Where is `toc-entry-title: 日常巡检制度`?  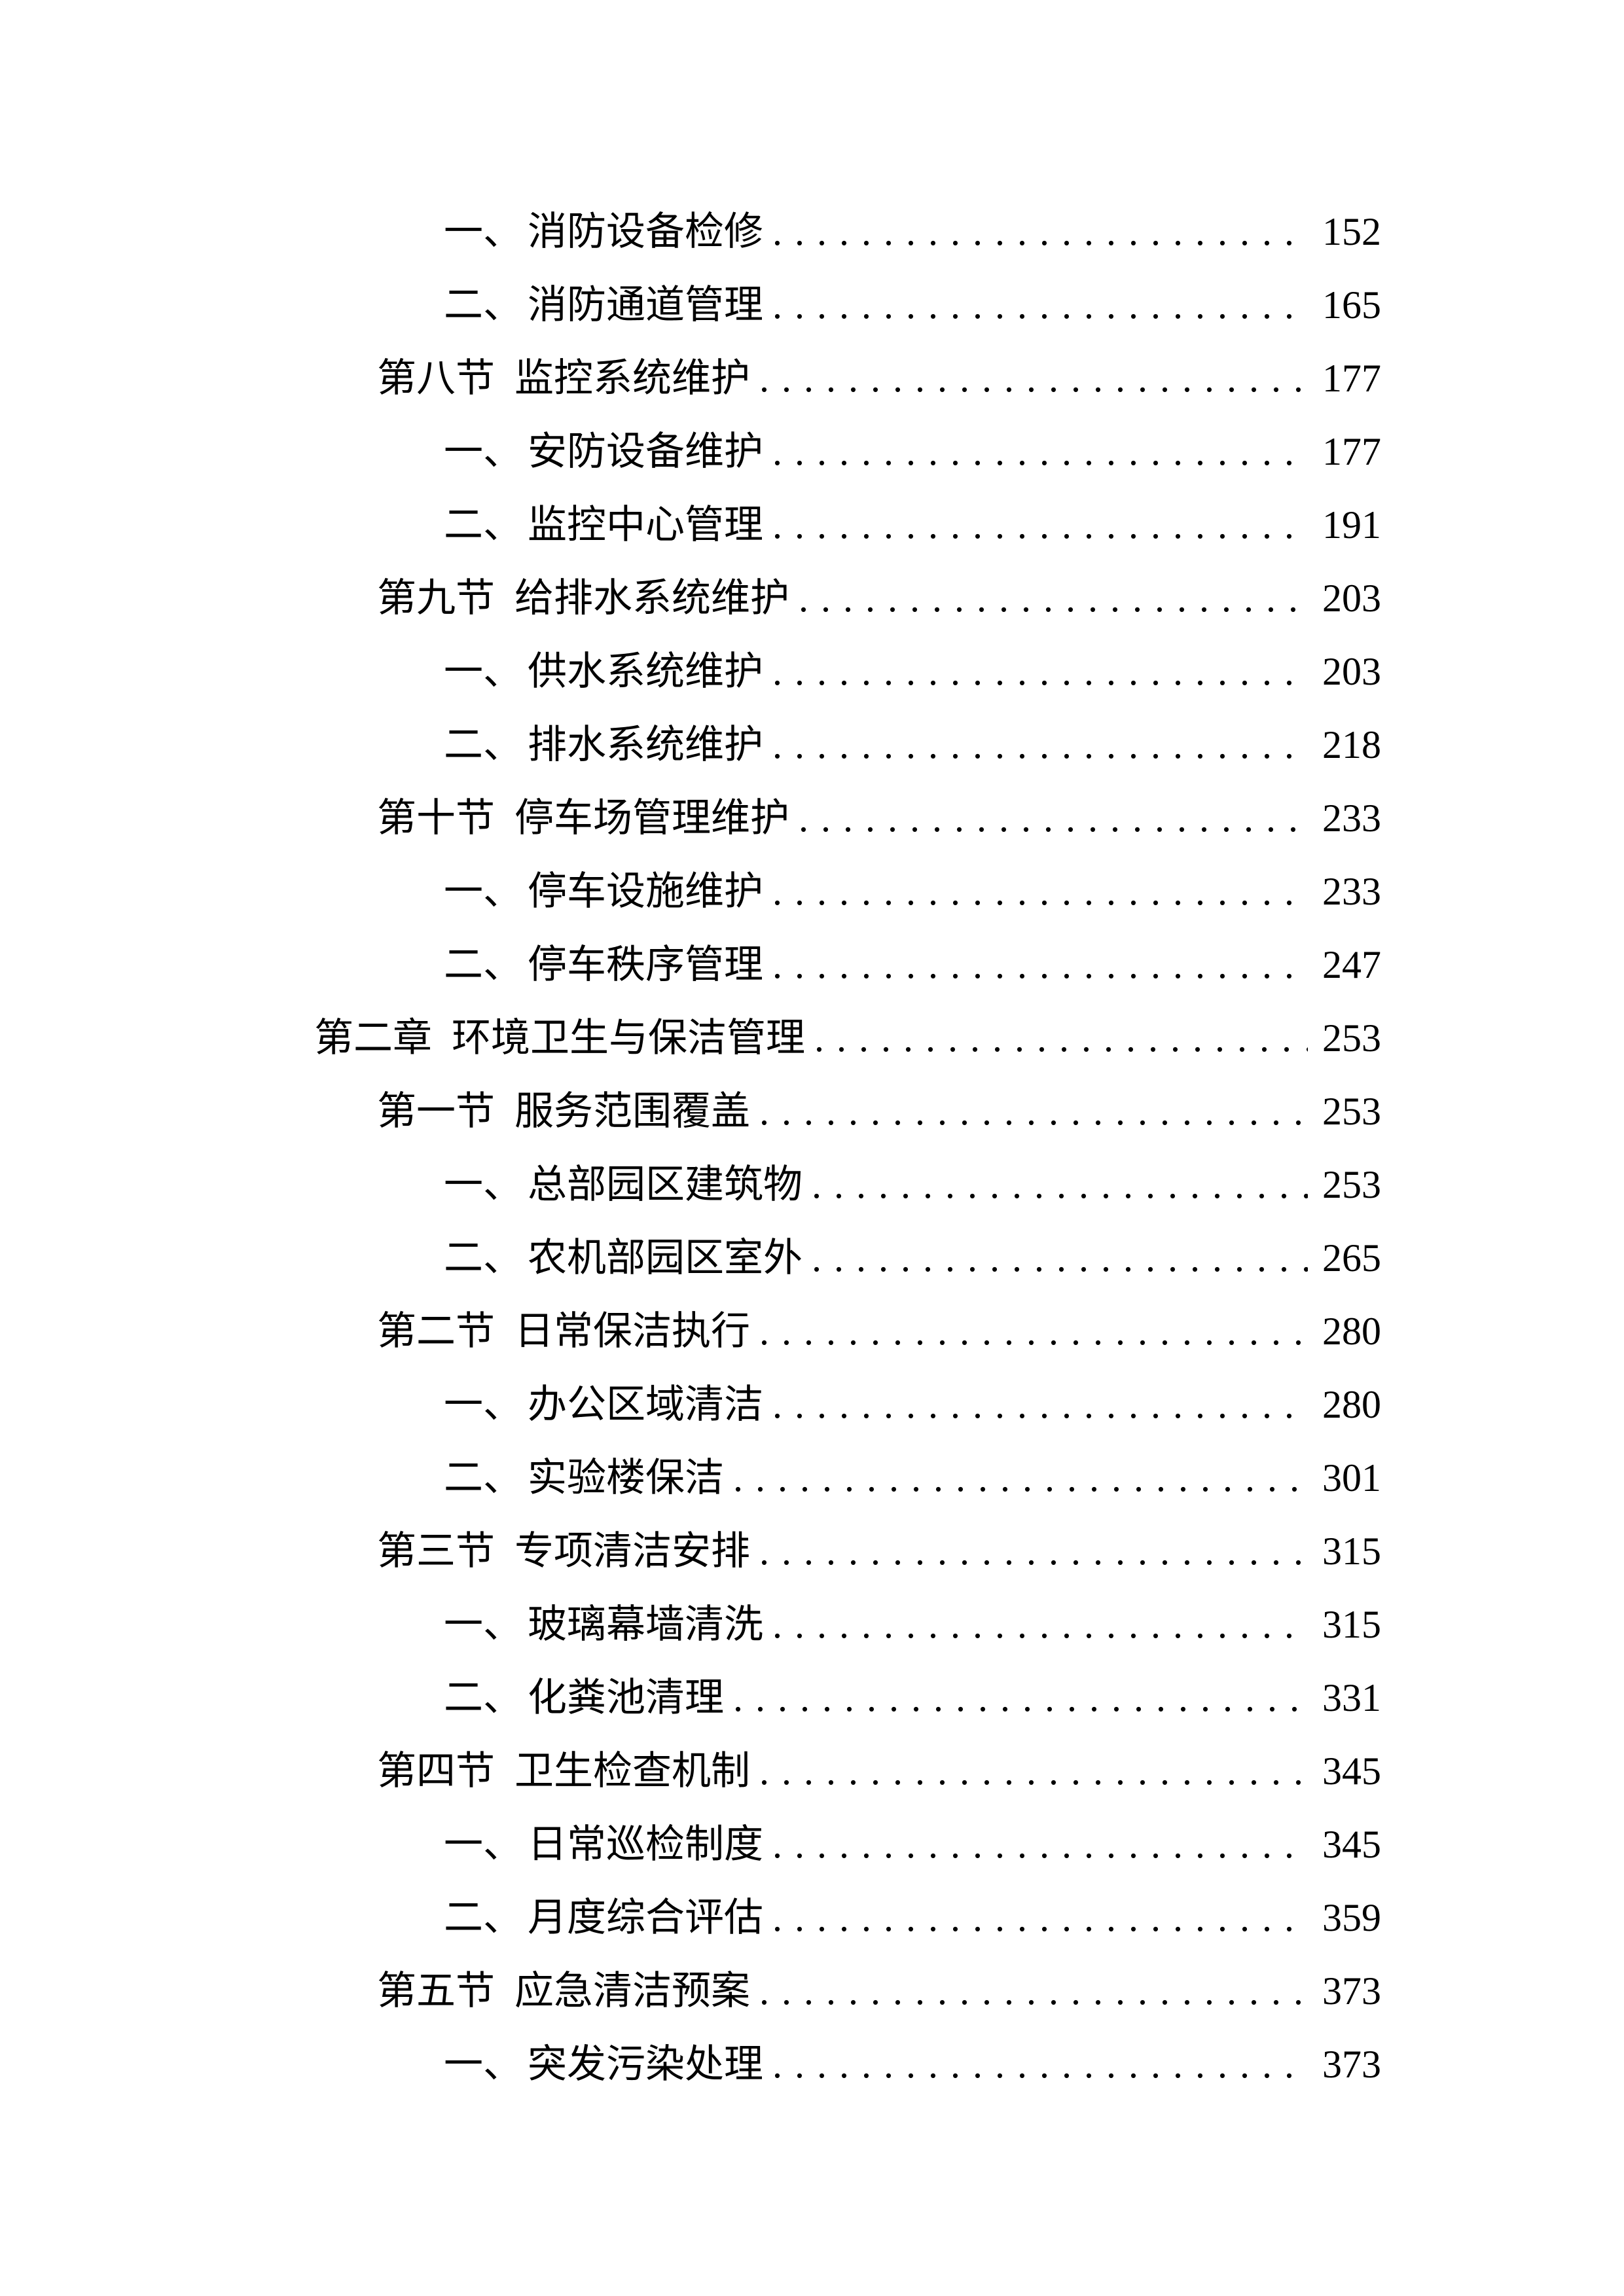
toc-entry-title: 日常巡检制度 is located at coordinates (645, 1844).